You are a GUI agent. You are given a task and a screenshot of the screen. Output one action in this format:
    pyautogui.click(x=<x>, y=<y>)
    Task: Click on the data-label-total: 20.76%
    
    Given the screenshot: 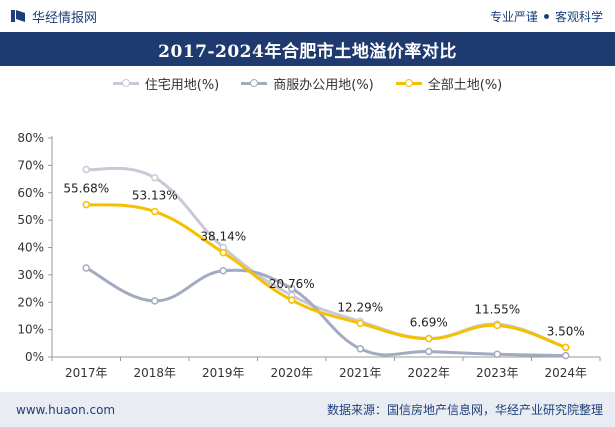 What is the action you would take?
    pyautogui.click(x=292, y=284)
    